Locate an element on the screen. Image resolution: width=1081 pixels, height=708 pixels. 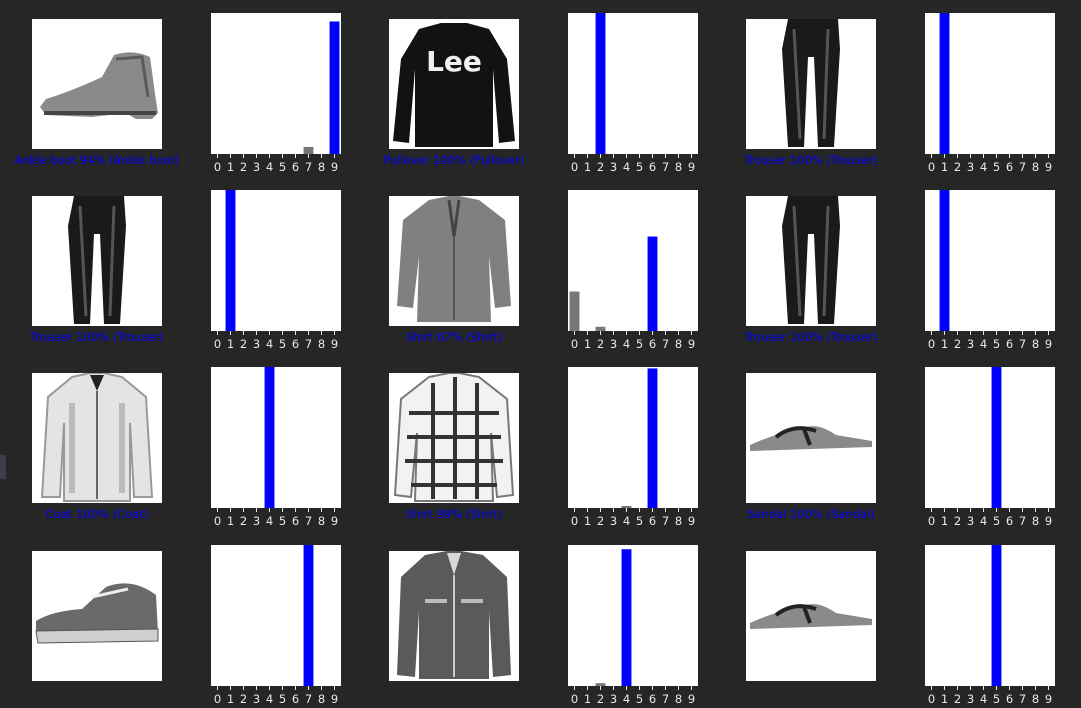
prediction-caption: Coat 100% (Coat) is located at coordinates (97, 514).